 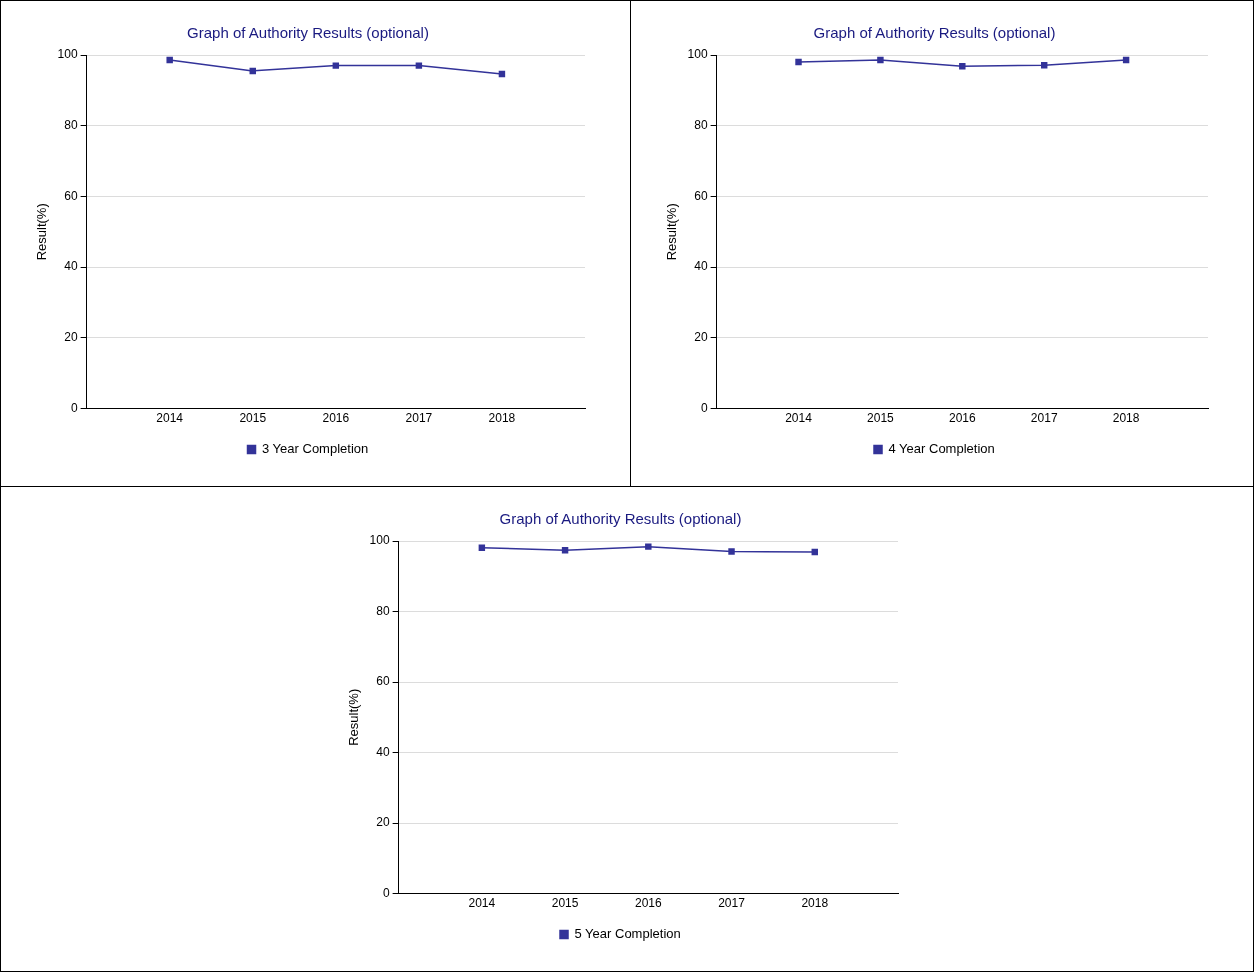 I want to click on legend-label: 4 Year Completion, so click(x=941, y=449).